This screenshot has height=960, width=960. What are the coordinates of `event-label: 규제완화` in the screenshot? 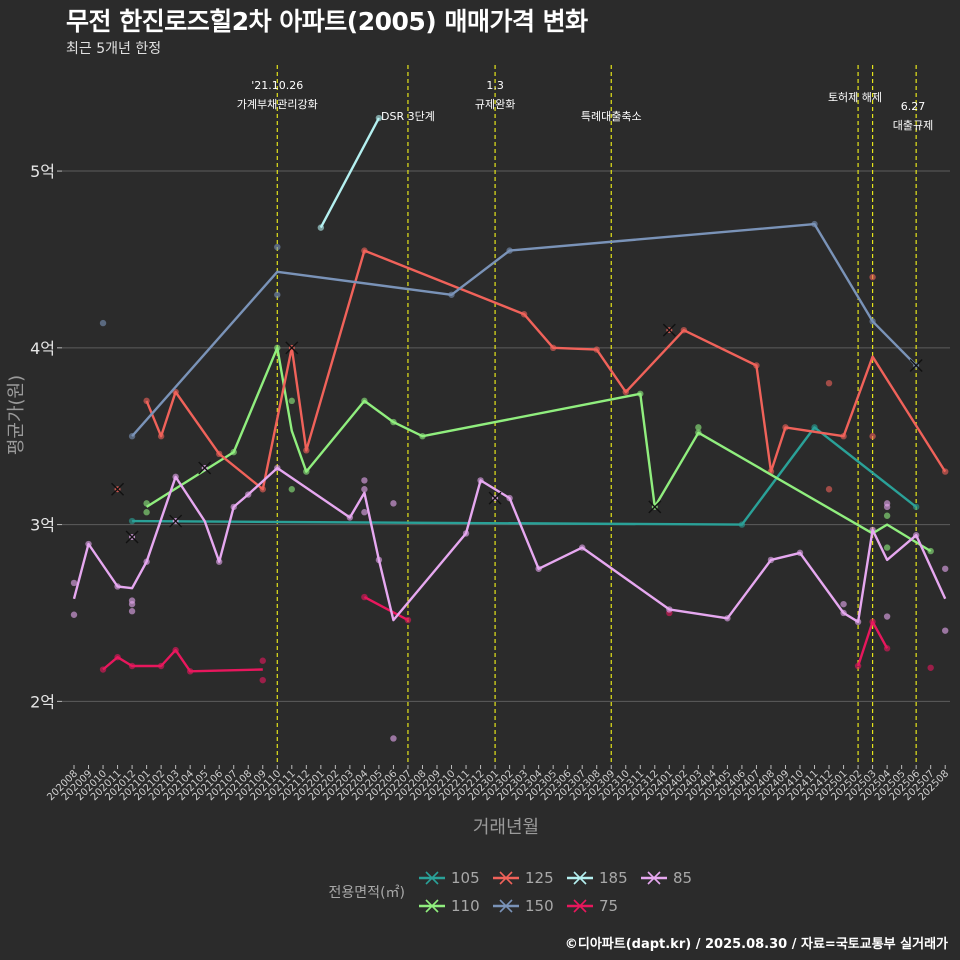 It's located at (495, 104).